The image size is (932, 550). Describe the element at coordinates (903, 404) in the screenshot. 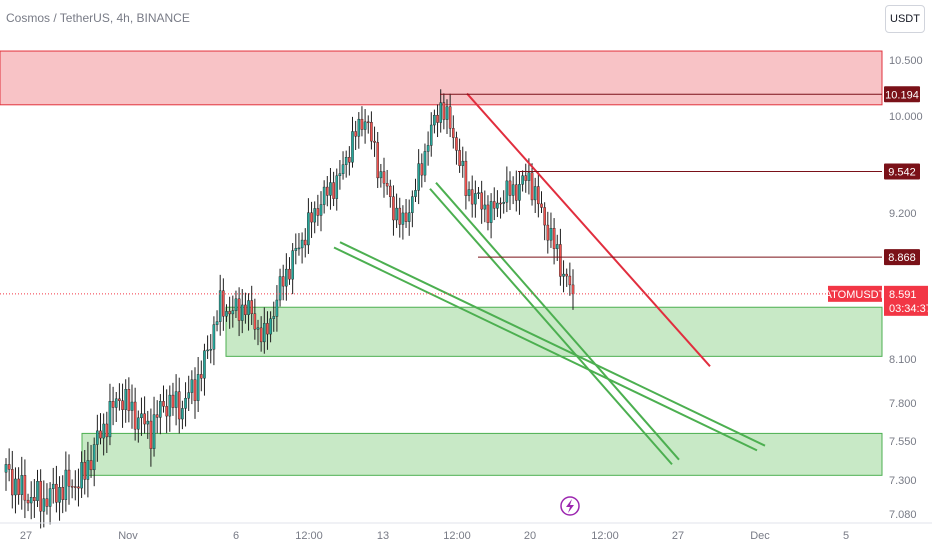

I see `y-tick-label: 7.800` at that location.